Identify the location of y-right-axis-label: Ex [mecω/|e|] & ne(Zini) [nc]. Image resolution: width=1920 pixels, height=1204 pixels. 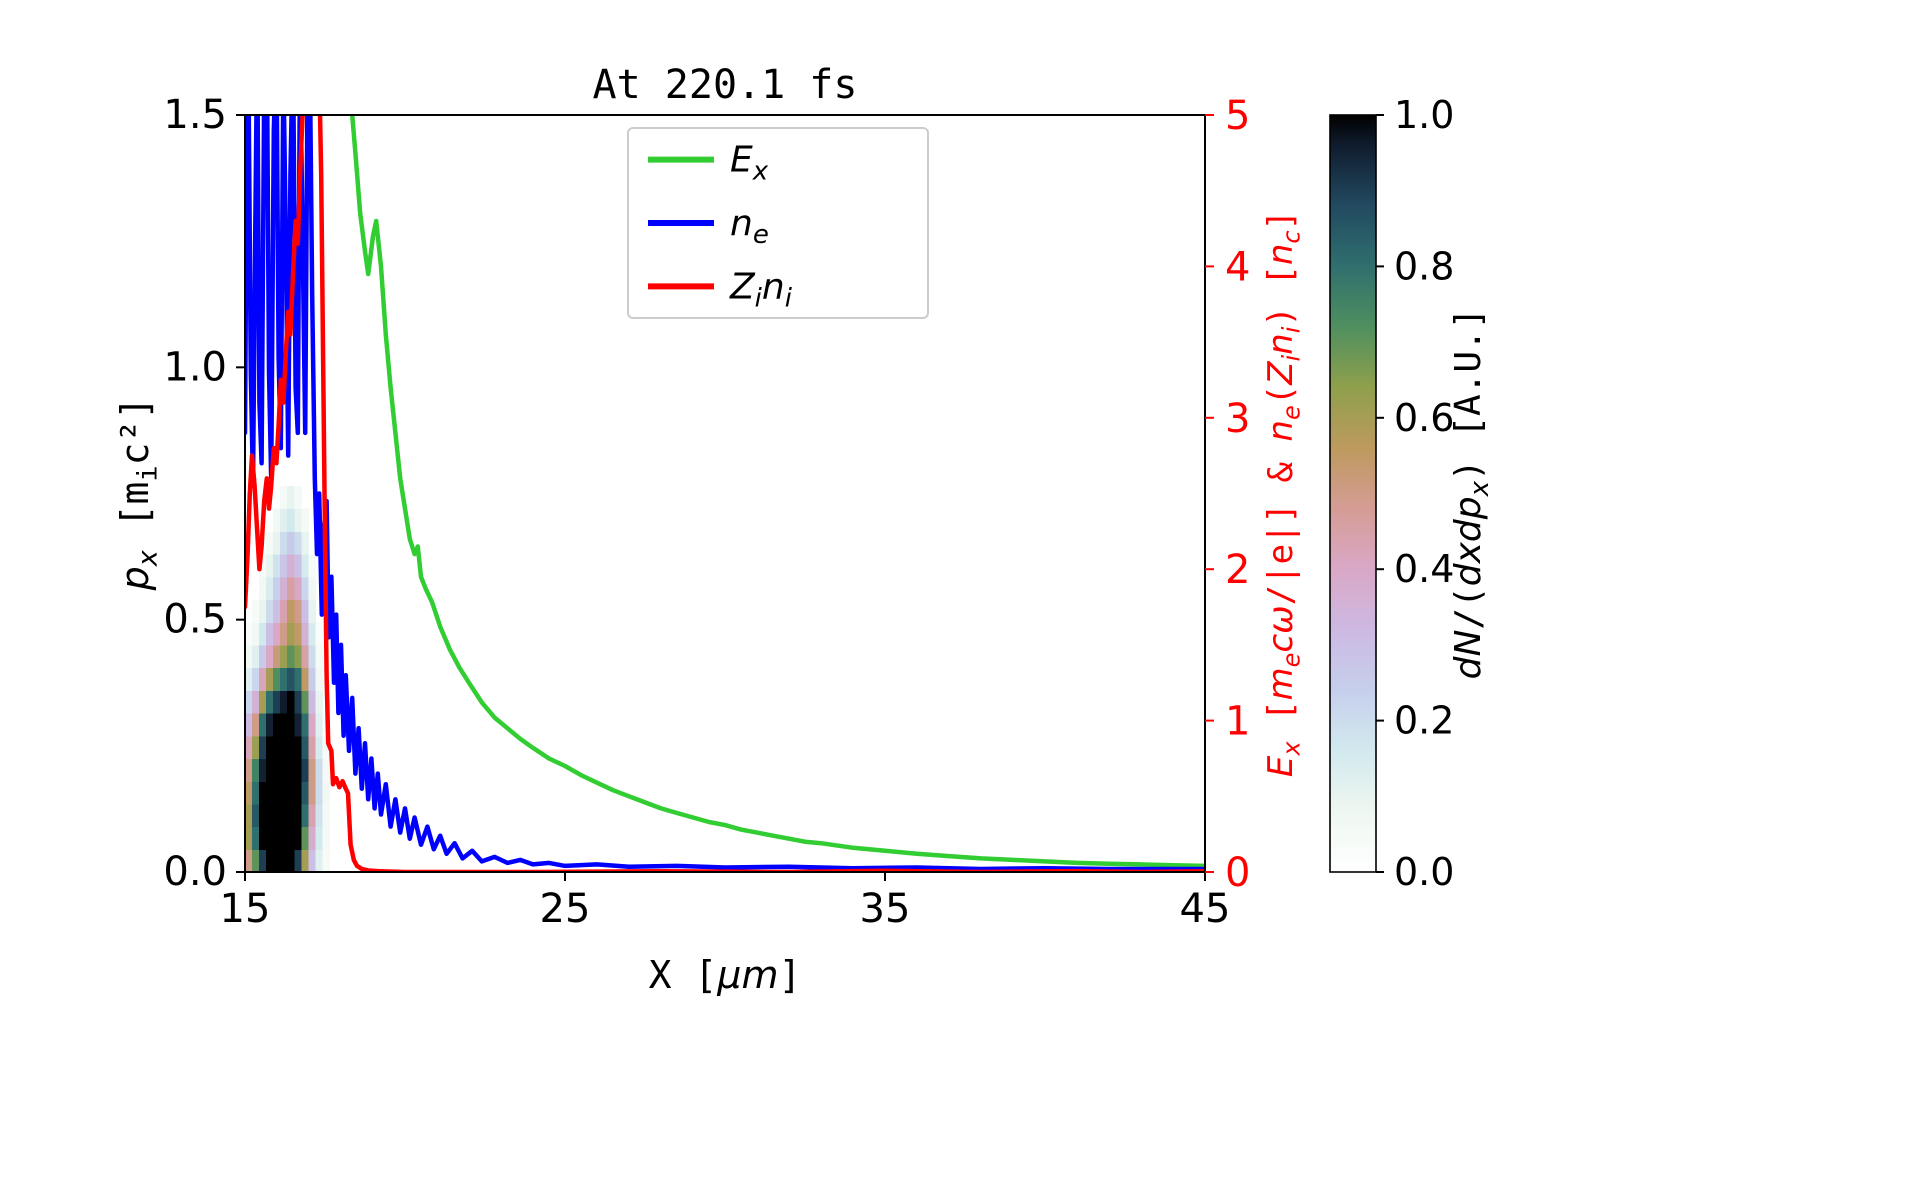
(1283, 493).